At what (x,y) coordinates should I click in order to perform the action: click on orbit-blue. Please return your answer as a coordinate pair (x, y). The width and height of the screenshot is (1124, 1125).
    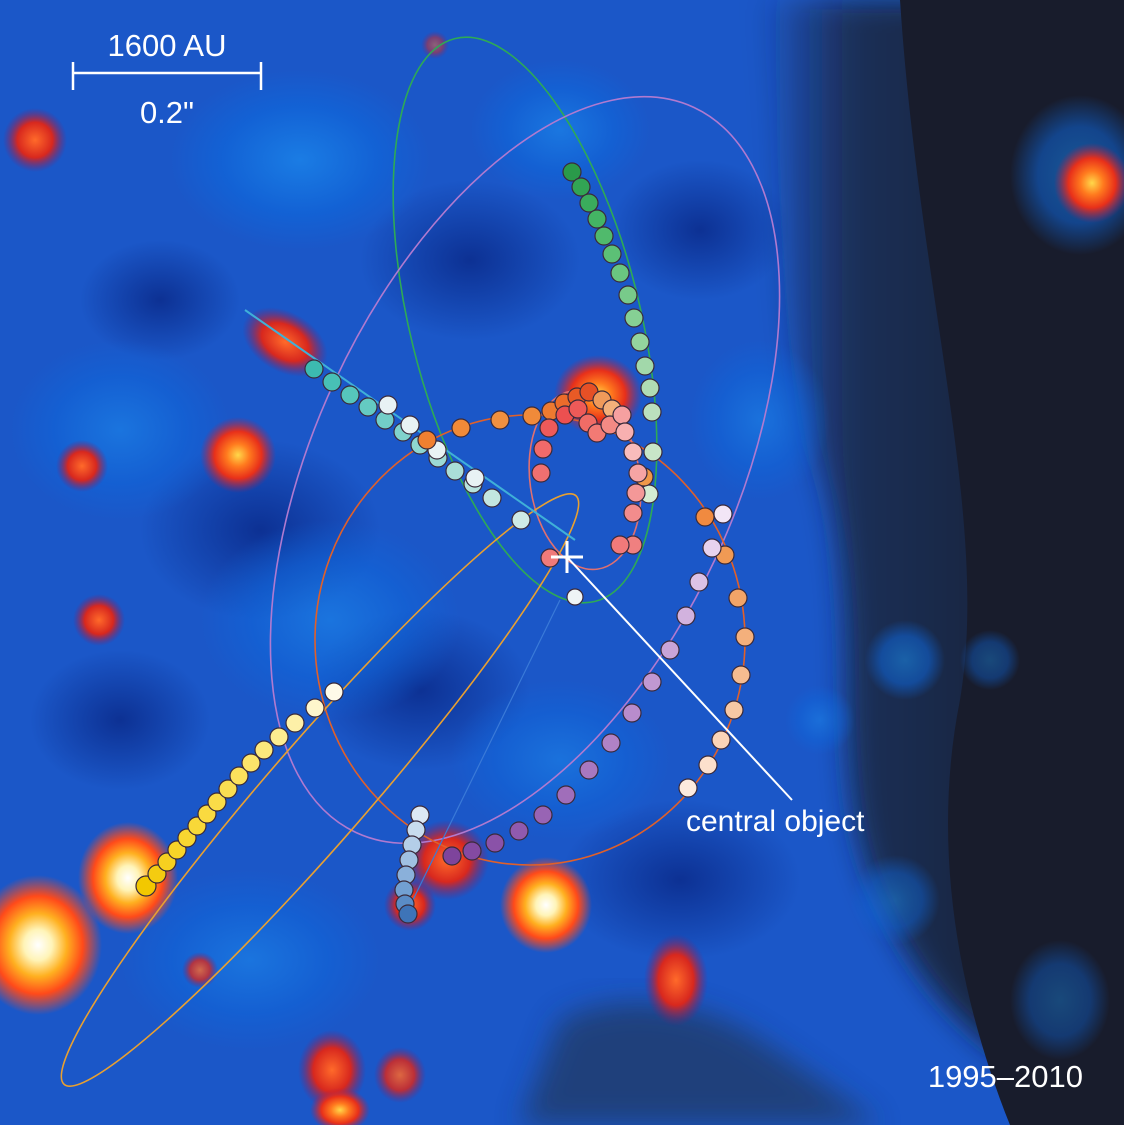
    Looking at the image, I should click on (484, 755).